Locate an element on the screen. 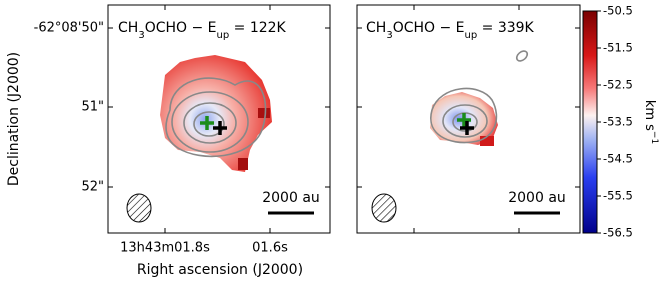 This screenshot has width=664, height=289. panel-title: CH3OCHO − Eup = 122K is located at coordinates (202, 30).